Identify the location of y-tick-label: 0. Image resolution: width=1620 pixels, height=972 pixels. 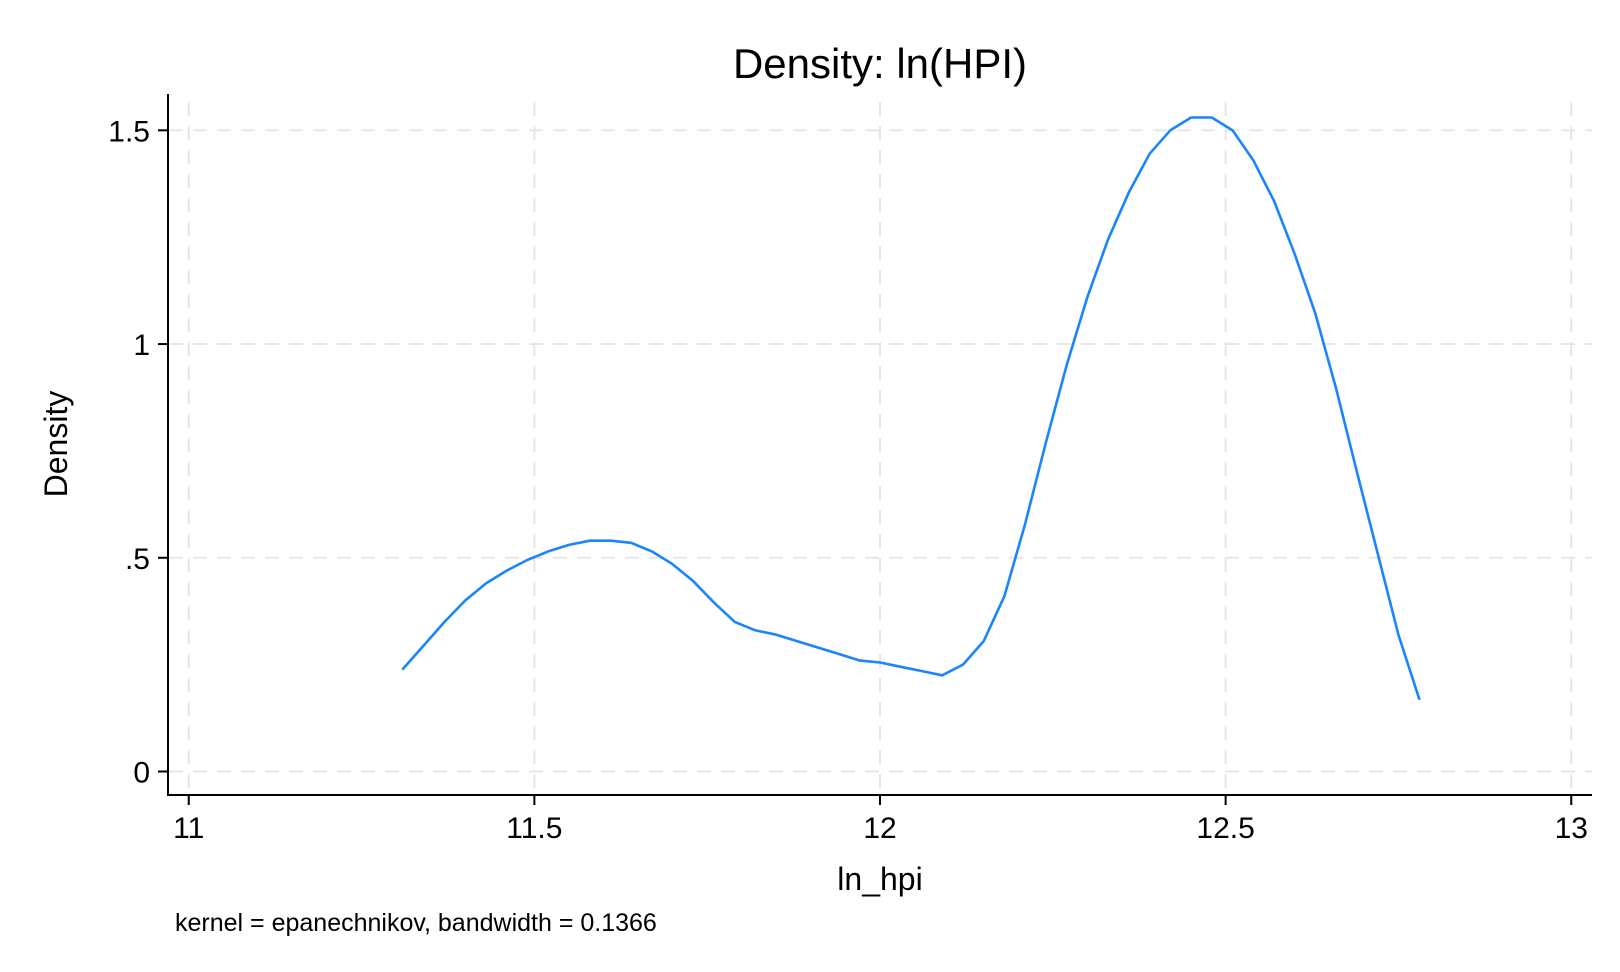
(141, 772).